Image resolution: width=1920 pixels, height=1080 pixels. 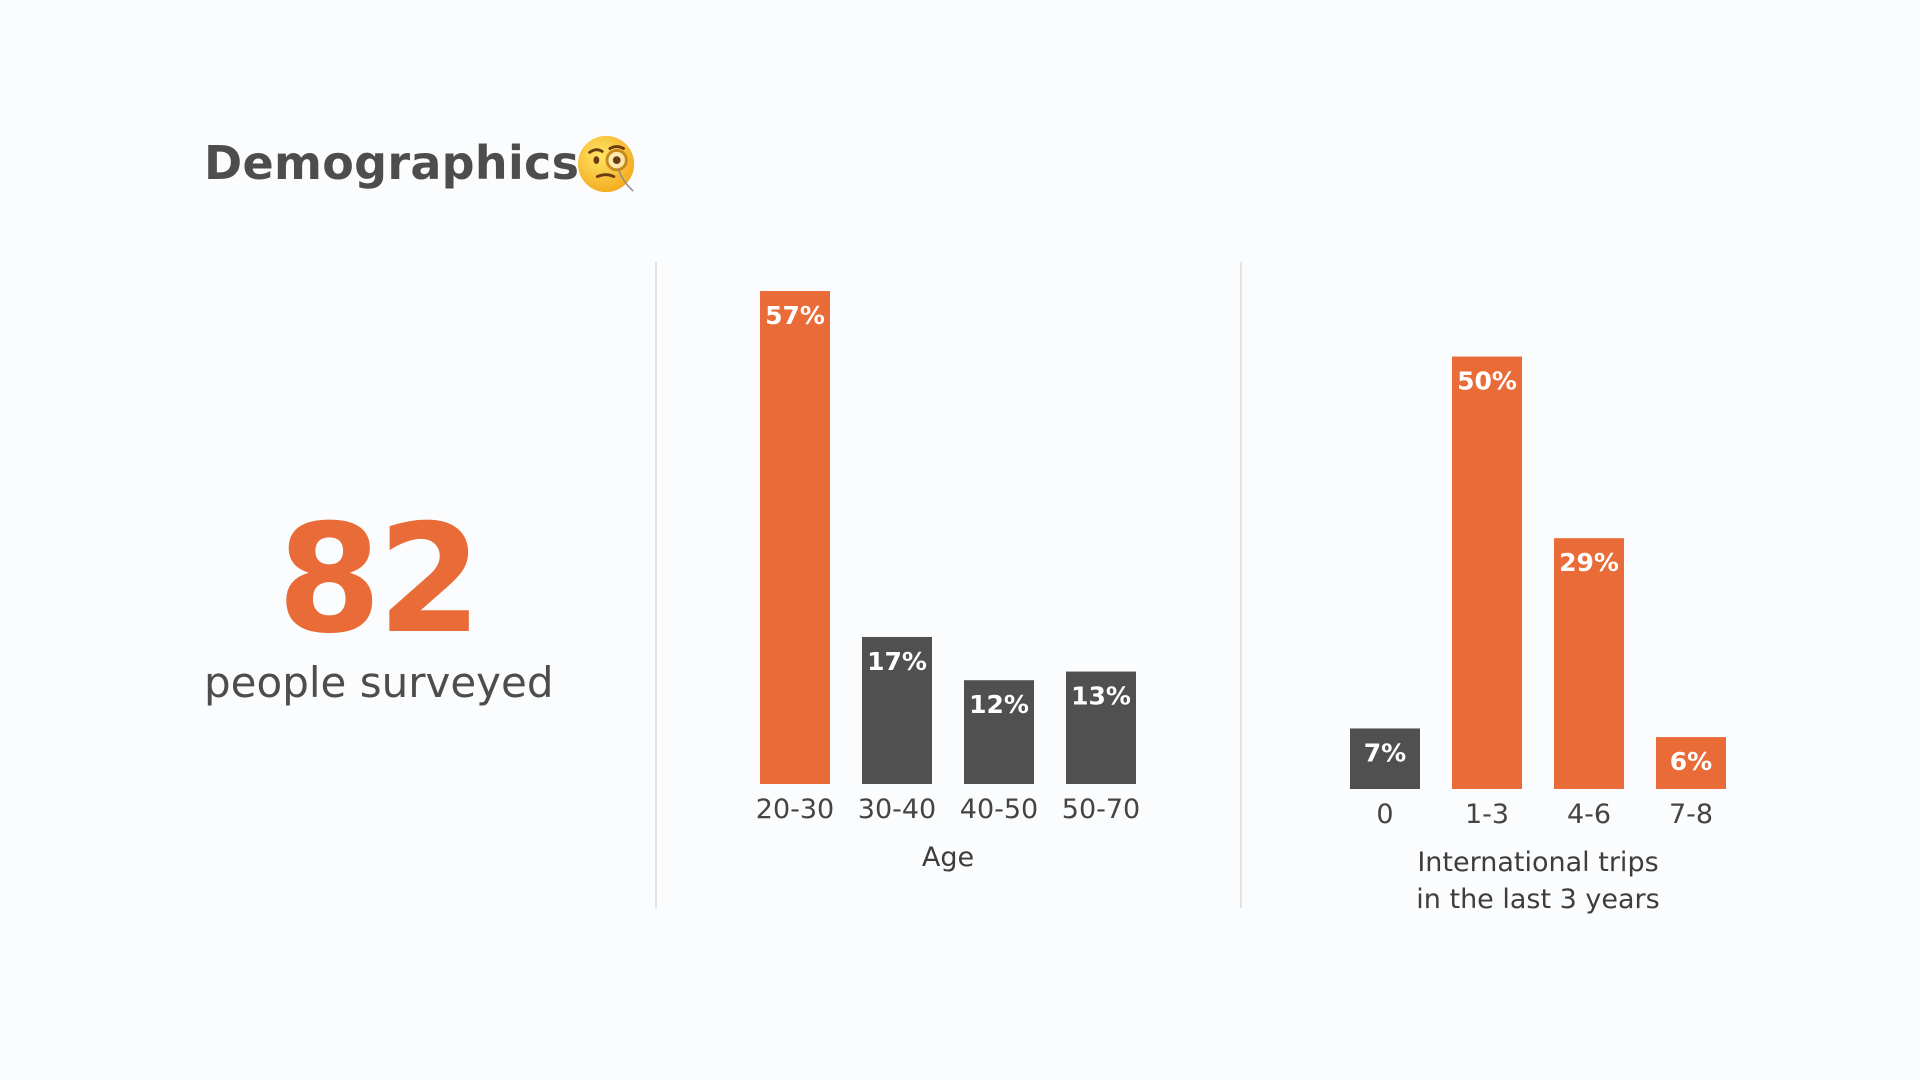 What do you see at coordinates (795, 809) in the screenshot?
I see `tick-label: 20-30` at bounding box center [795, 809].